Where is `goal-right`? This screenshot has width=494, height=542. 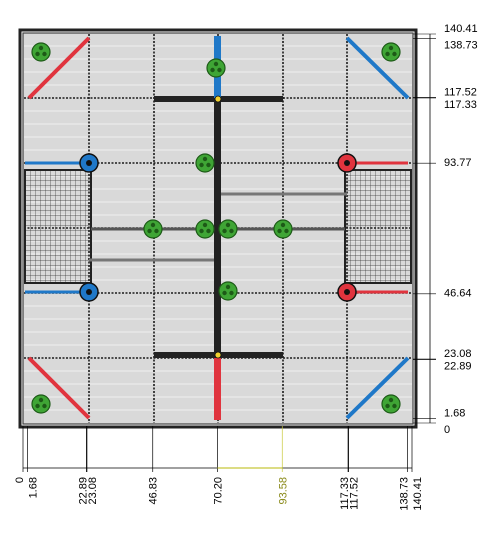
goal-right is located at coordinates (378, 227).